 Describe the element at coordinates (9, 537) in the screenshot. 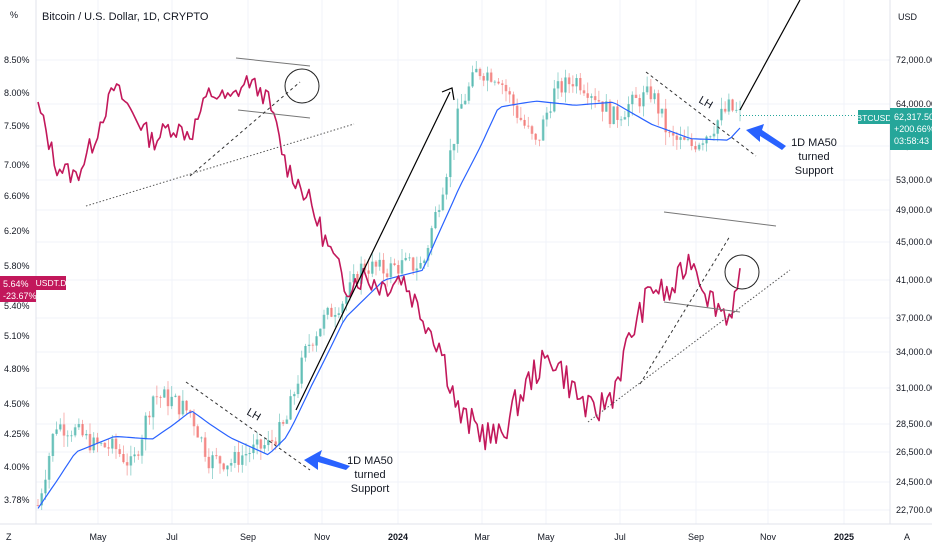

I see `corner-left-label: Z` at that location.